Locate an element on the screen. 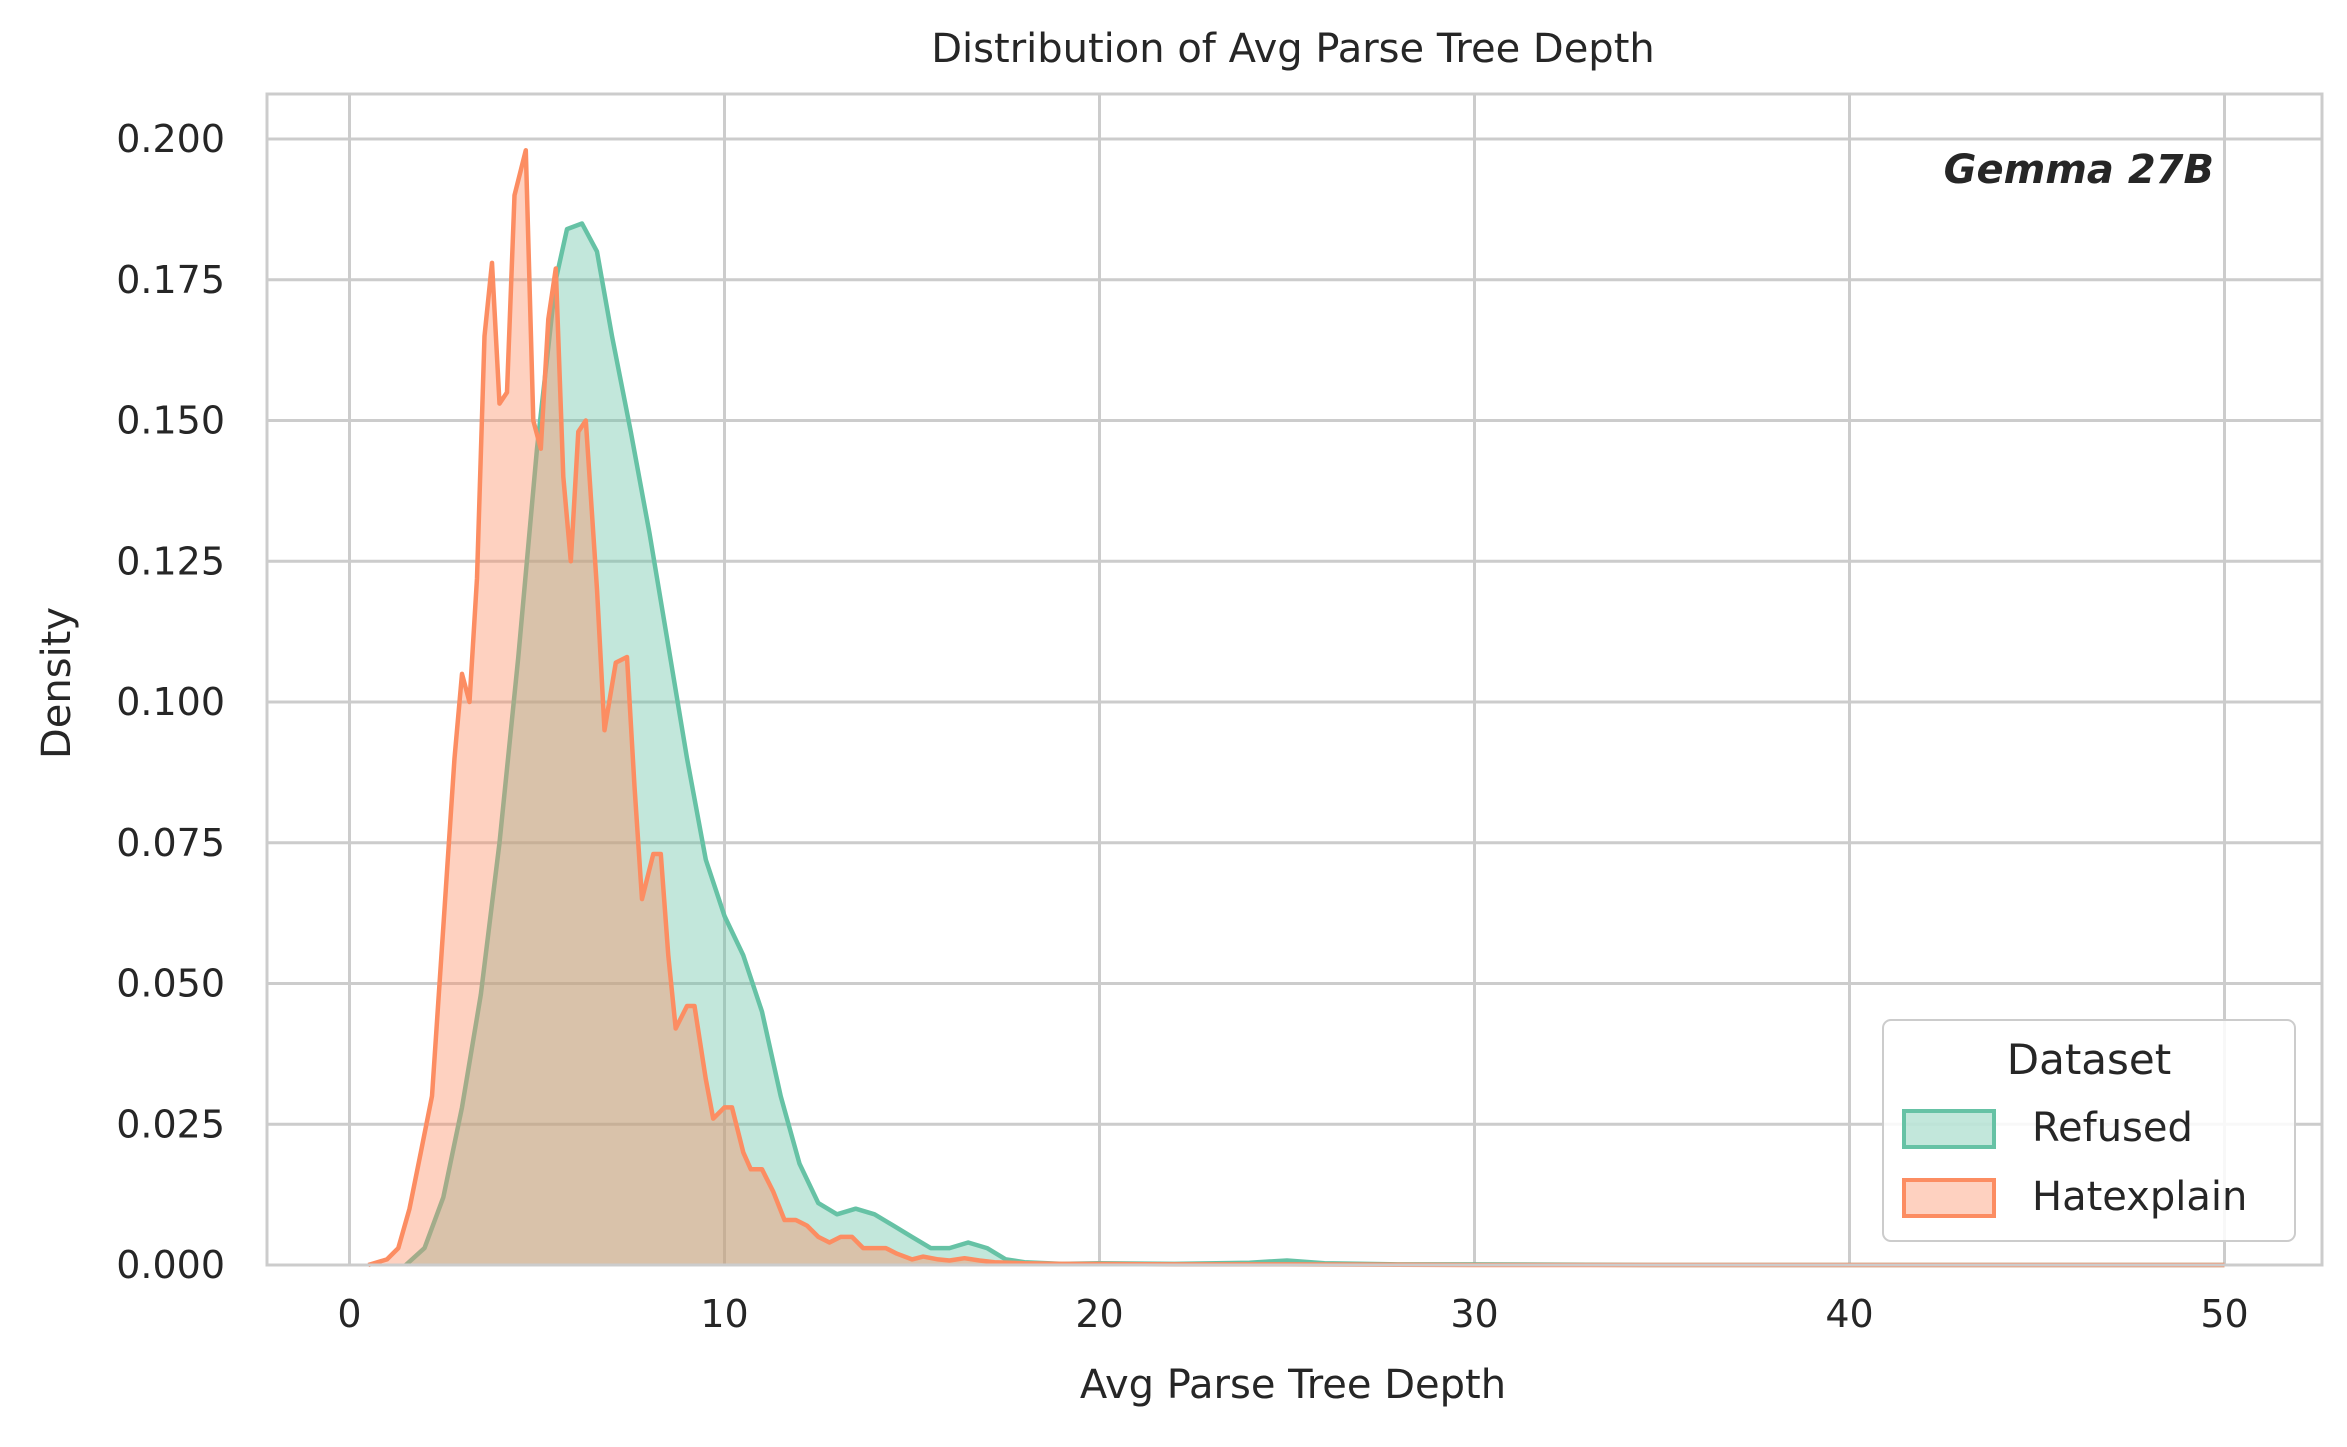 The height and width of the screenshot is (1447, 2347). x-tick-label: 10 is located at coordinates (724, 1314).